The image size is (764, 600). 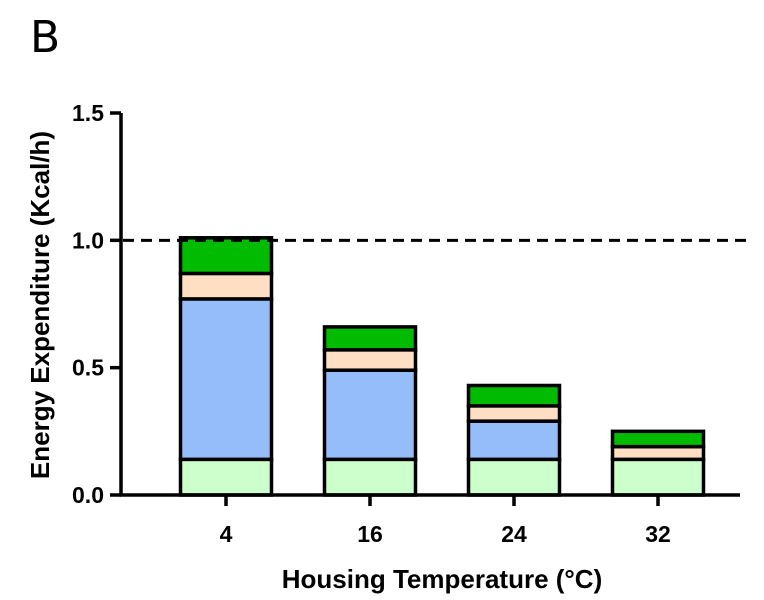 What do you see at coordinates (88, 368) in the screenshot?
I see `y-tick-label: 0.5` at bounding box center [88, 368].